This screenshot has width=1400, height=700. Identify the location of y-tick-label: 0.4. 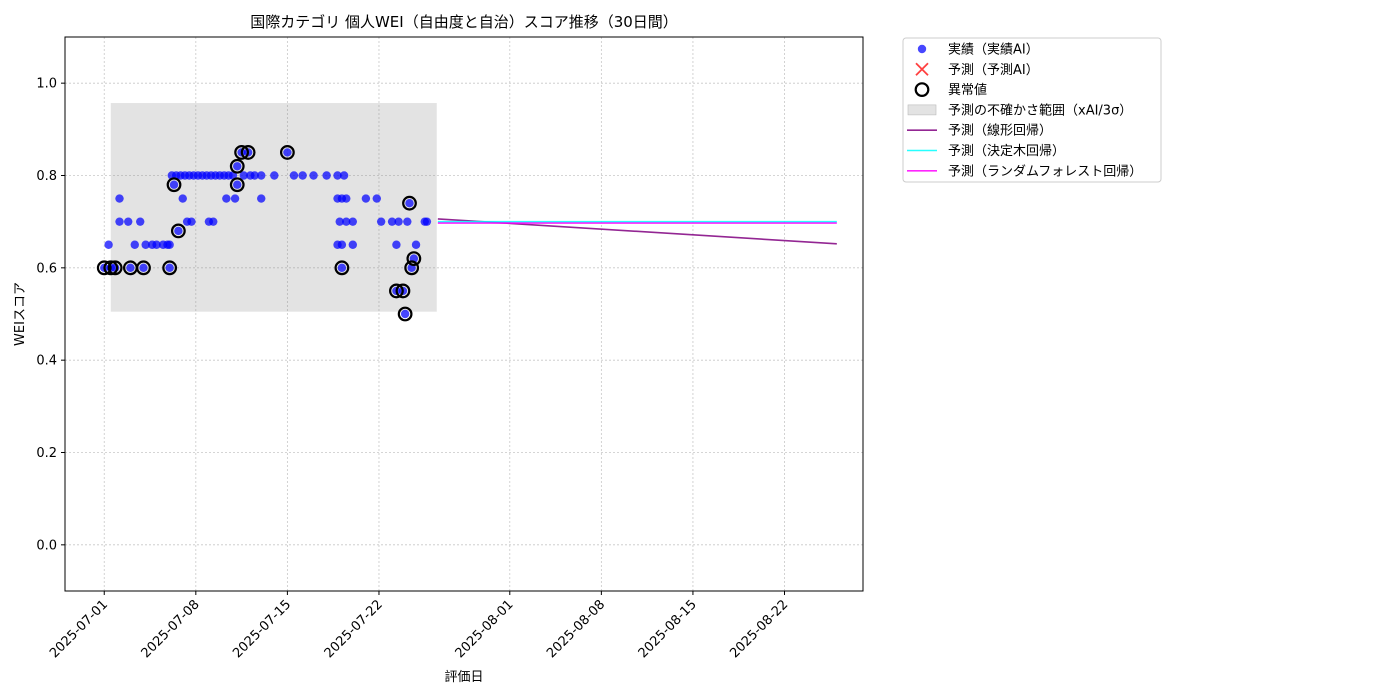
(46, 361).